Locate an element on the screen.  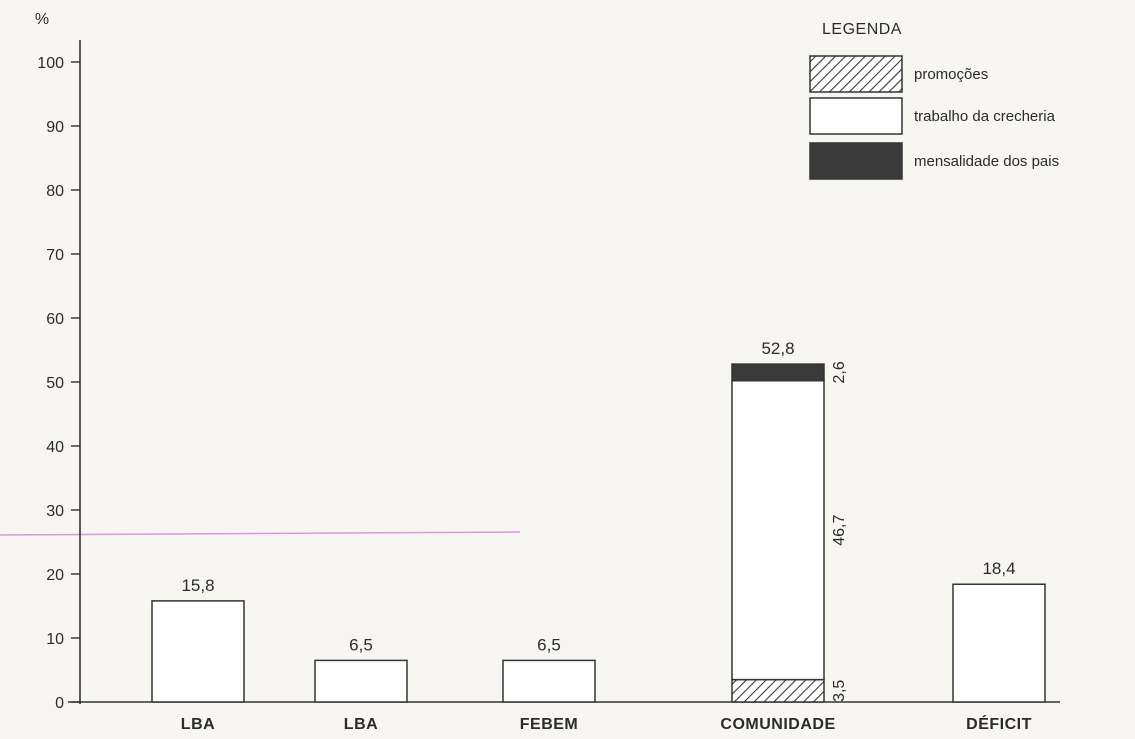
segment-value-label: 2,6 is located at coordinates (839, 372).